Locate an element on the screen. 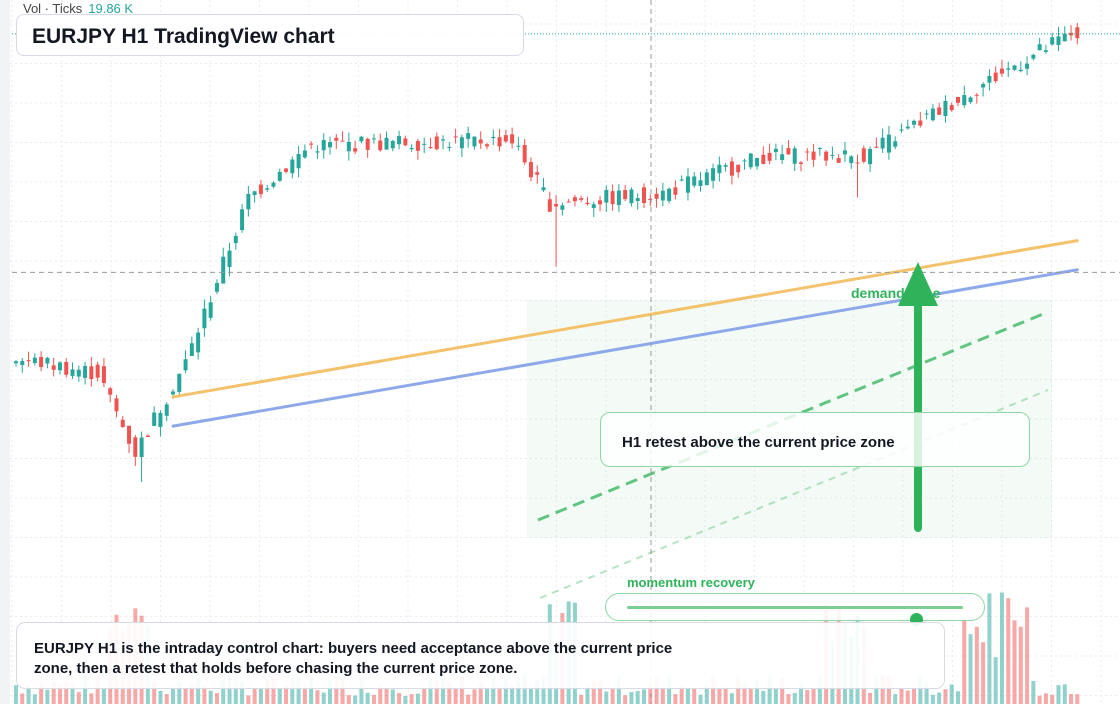  retest-callout: H1 retest above the current price zone is located at coordinates (815, 439).